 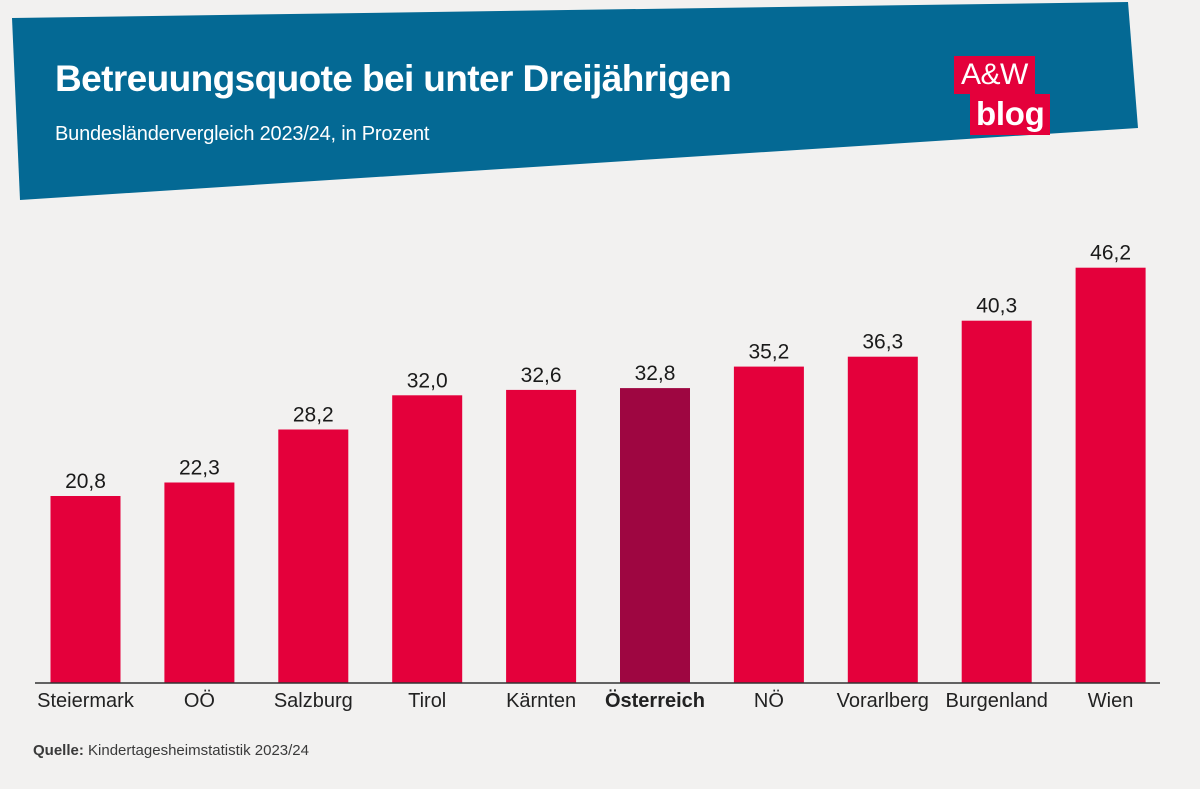 What do you see at coordinates (655, 373) in the screenshot?
I see `value-label-5: 32,8` at bounding box center [655, 373].